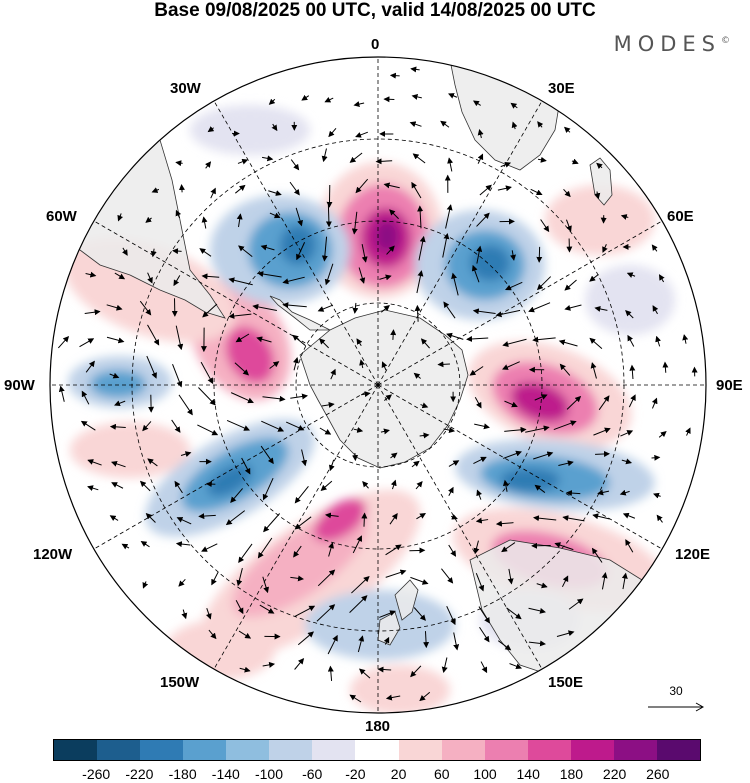  What do you see at coordinates (96, 774) in the screenshot?
I see `colorbar-tick-label: -260` at bounding box center [96, 774].